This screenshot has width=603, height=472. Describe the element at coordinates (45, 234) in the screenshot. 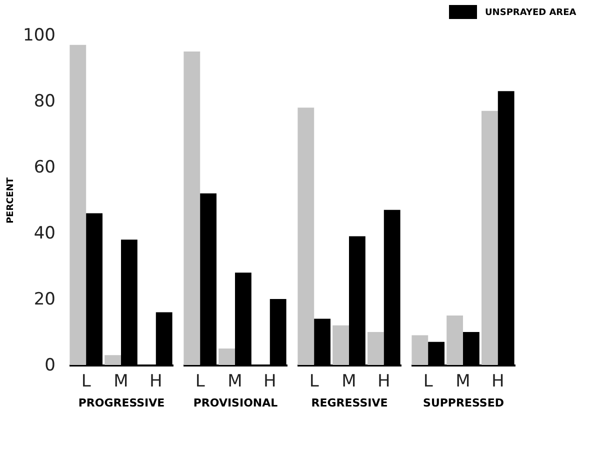

I see `y-tick-label: 40` at that location.